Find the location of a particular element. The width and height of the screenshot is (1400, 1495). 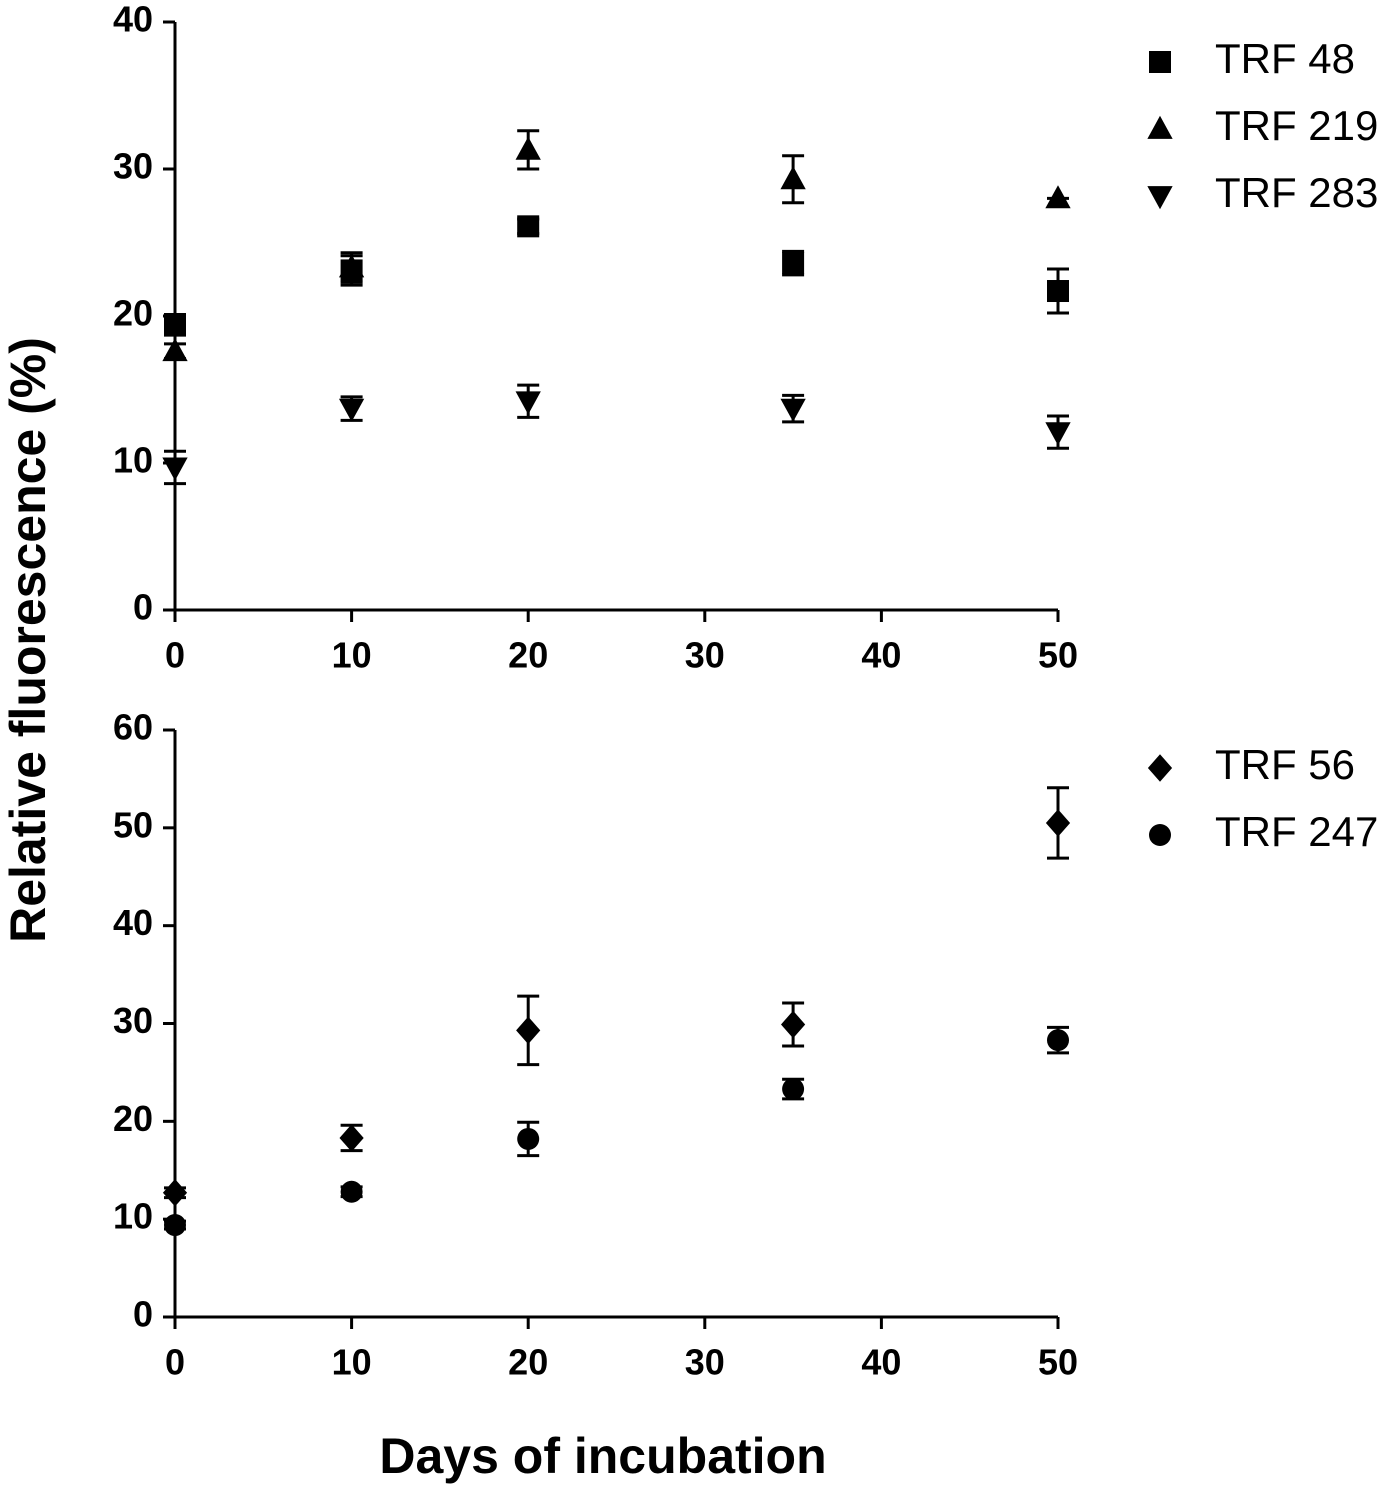

legend-label: TRF 247 is located at coordinates (1296, 831).